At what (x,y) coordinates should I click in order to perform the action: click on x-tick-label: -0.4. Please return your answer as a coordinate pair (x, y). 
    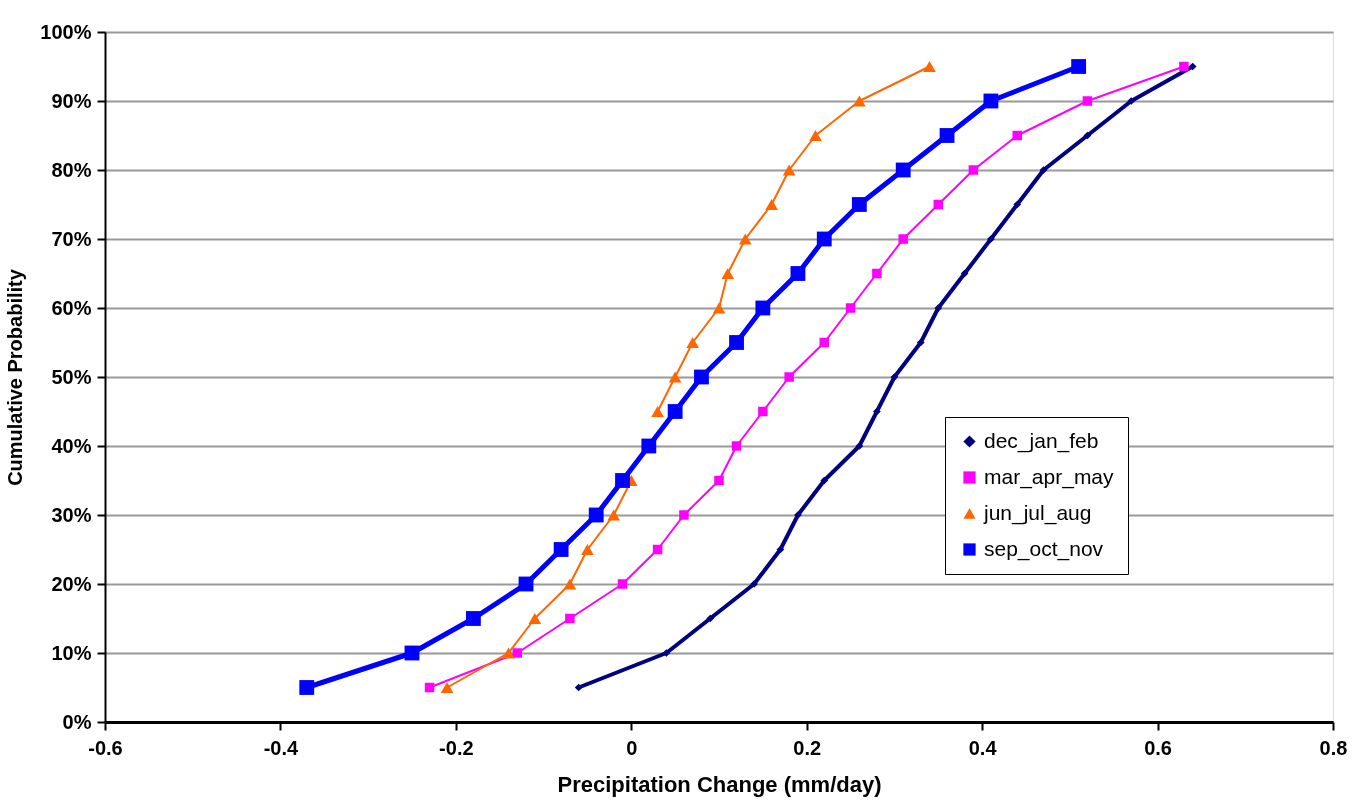
    Looking at the image, I should click on (281, 747).